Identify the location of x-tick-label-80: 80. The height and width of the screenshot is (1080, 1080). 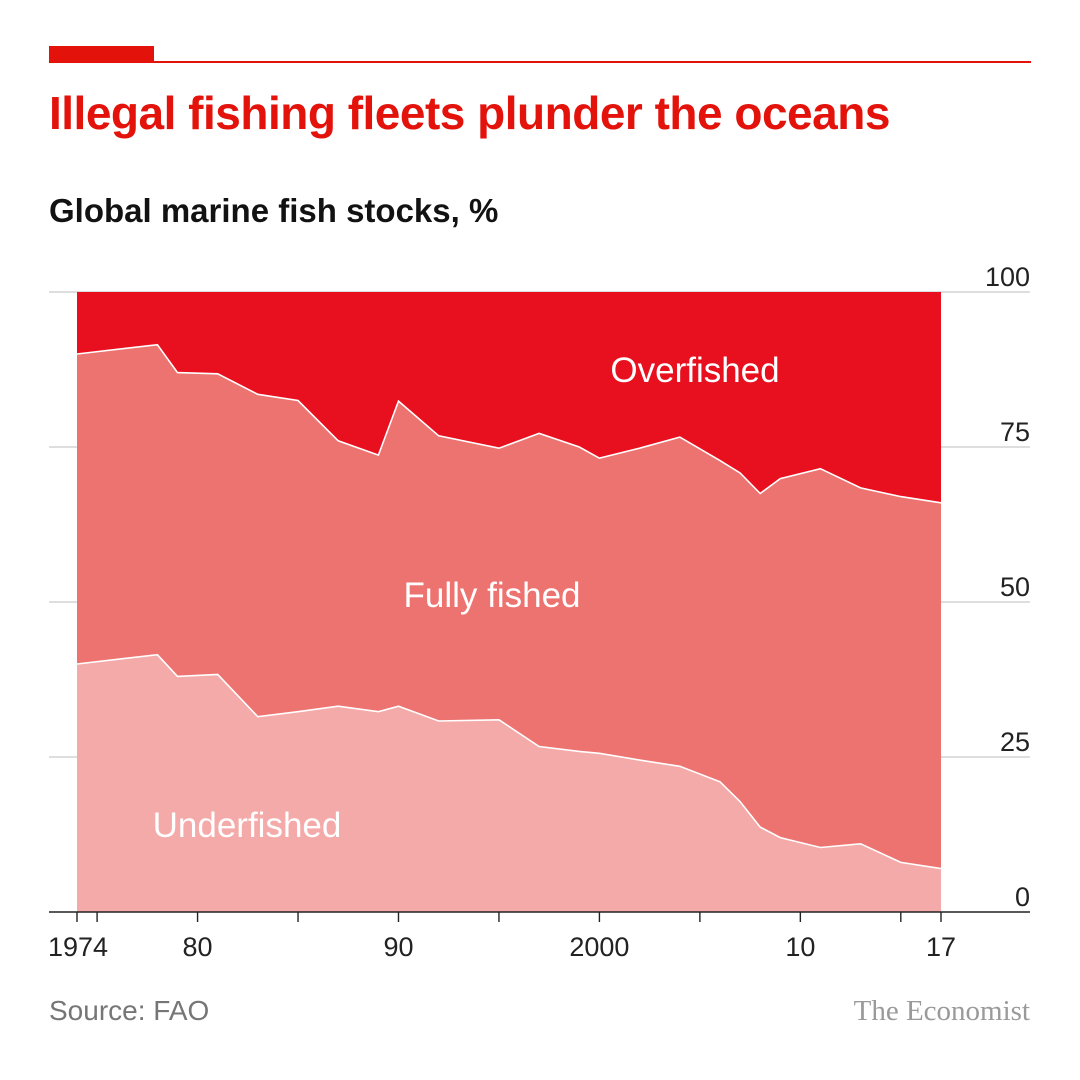
(198, 947).